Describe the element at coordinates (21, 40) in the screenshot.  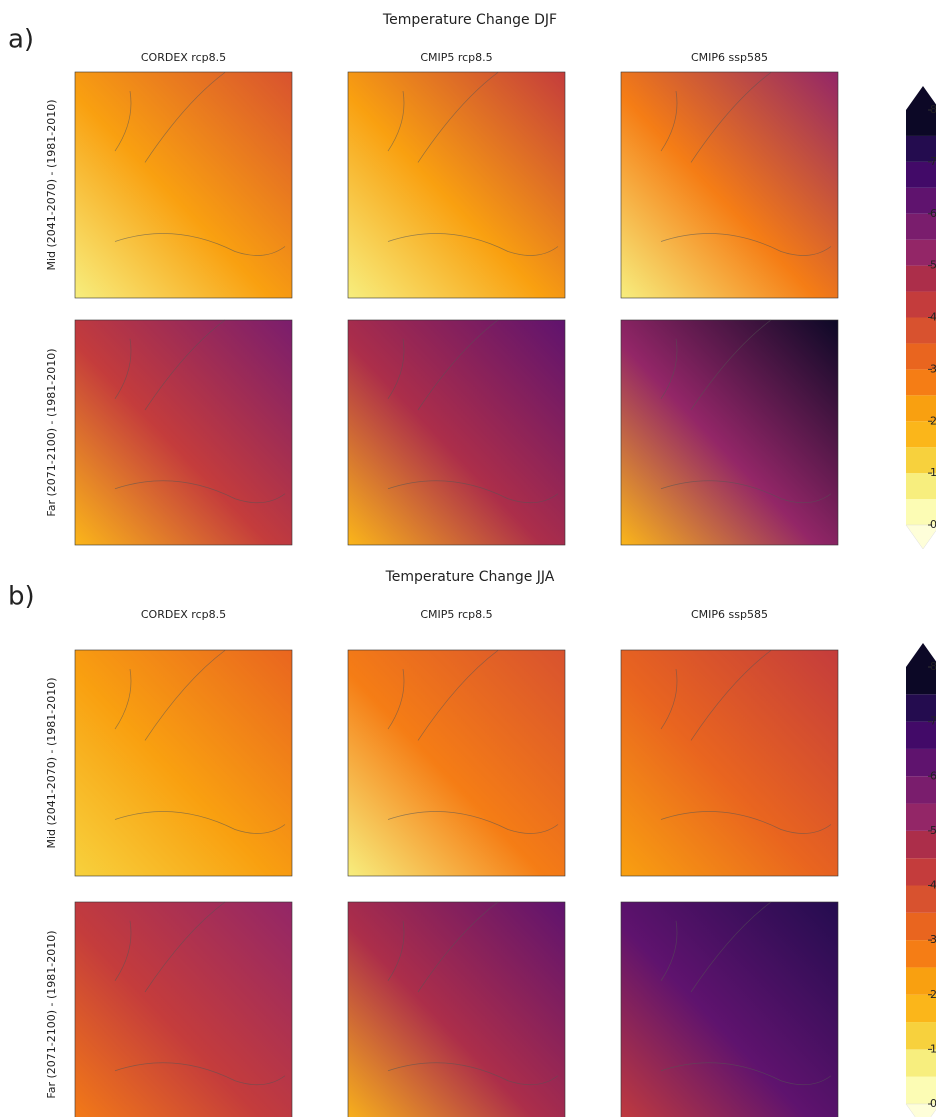
I see `panel-label: a)` at that location.